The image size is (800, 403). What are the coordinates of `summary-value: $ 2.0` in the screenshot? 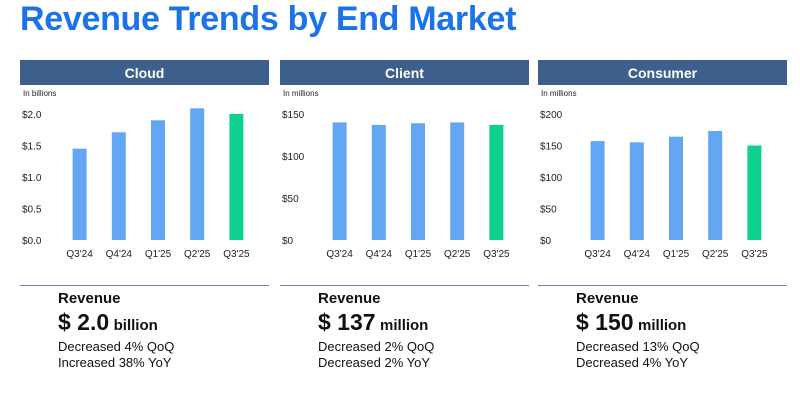 It's located at (84, 322).